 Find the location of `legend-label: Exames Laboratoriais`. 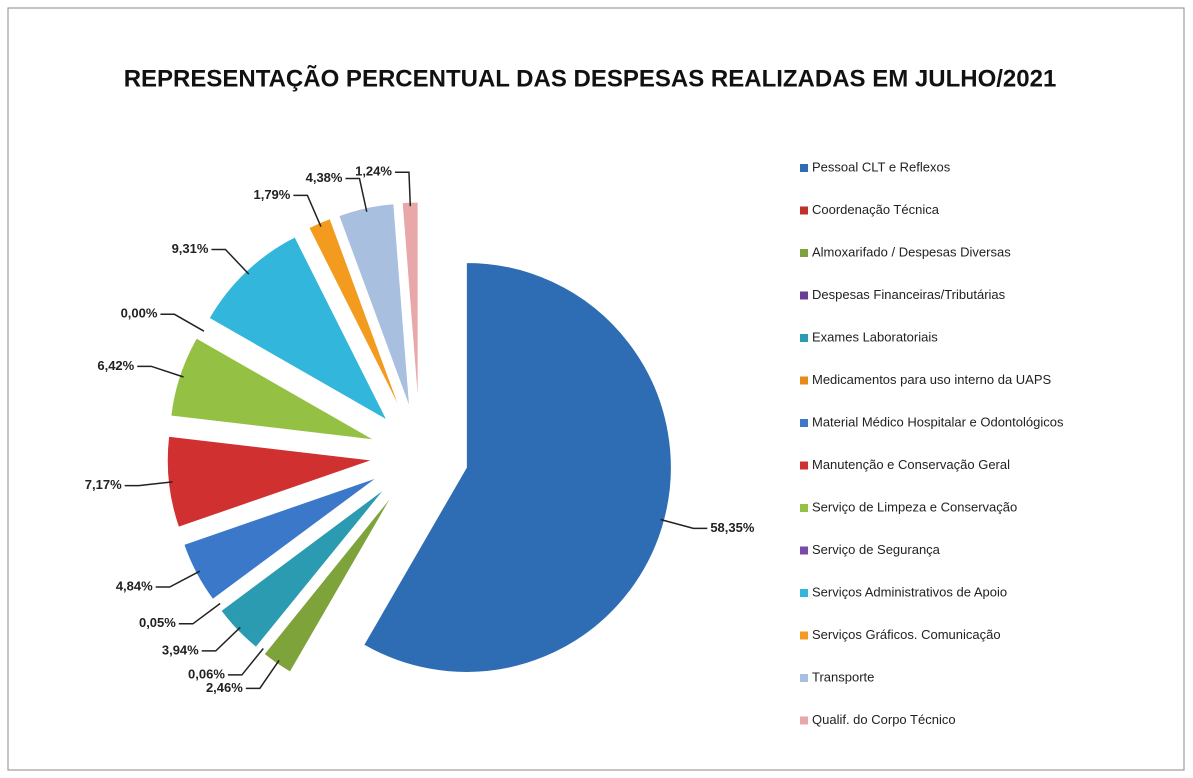

legend-label: Exames Laboratoriais is located at coordinates (875, 336).